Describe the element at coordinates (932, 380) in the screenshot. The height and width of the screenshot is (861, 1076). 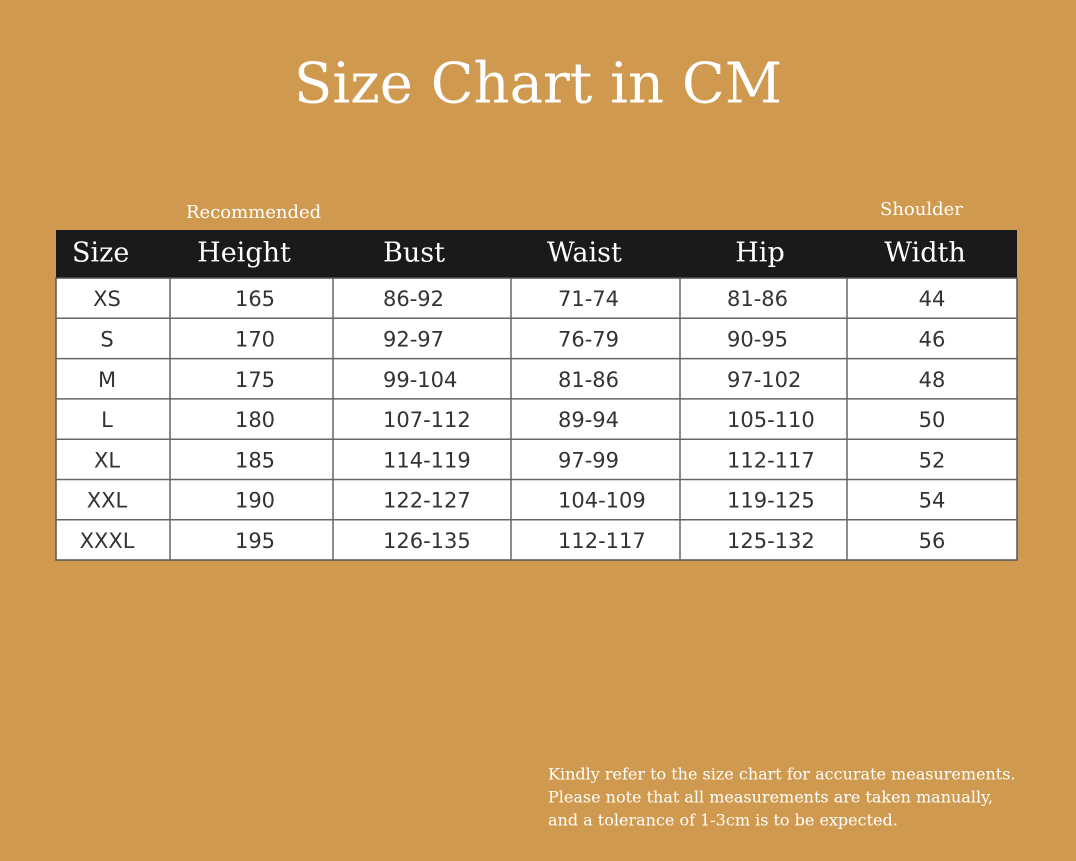
I see `table-cell: 48` at that location.